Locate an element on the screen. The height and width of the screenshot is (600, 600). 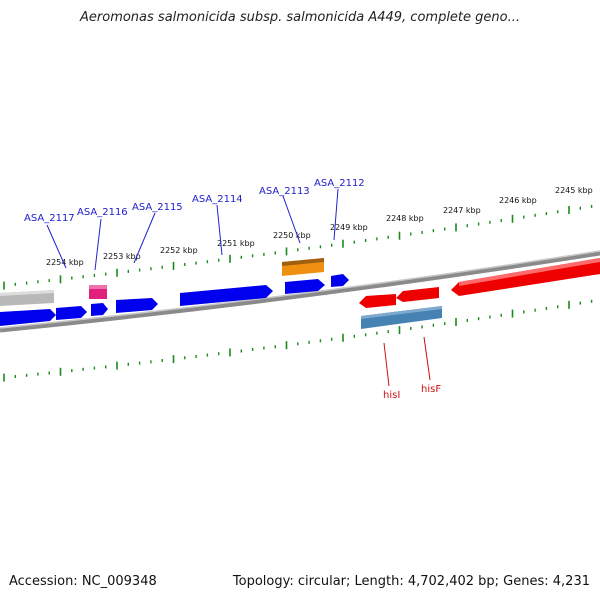
gene-label-asa-2114: ASA_2114 is located at coordinates (217, 199).